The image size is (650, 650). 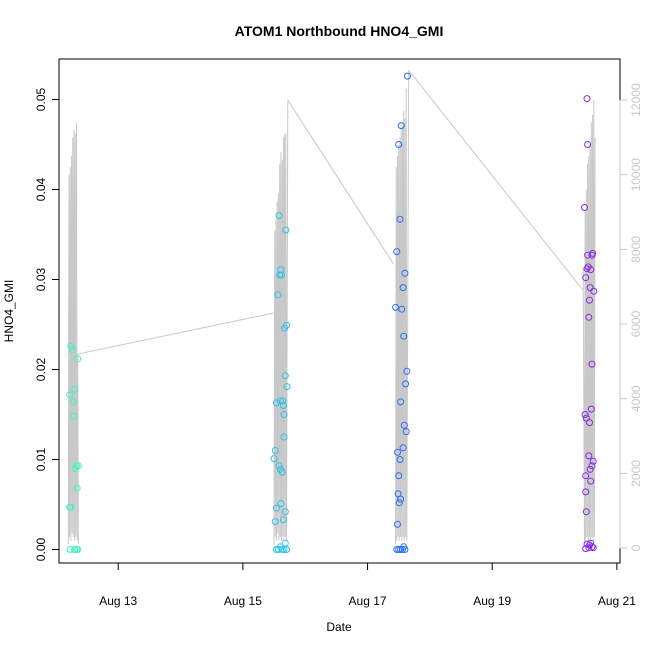 I want to click on x-axis-label: Date, so click(x=339, y=627).